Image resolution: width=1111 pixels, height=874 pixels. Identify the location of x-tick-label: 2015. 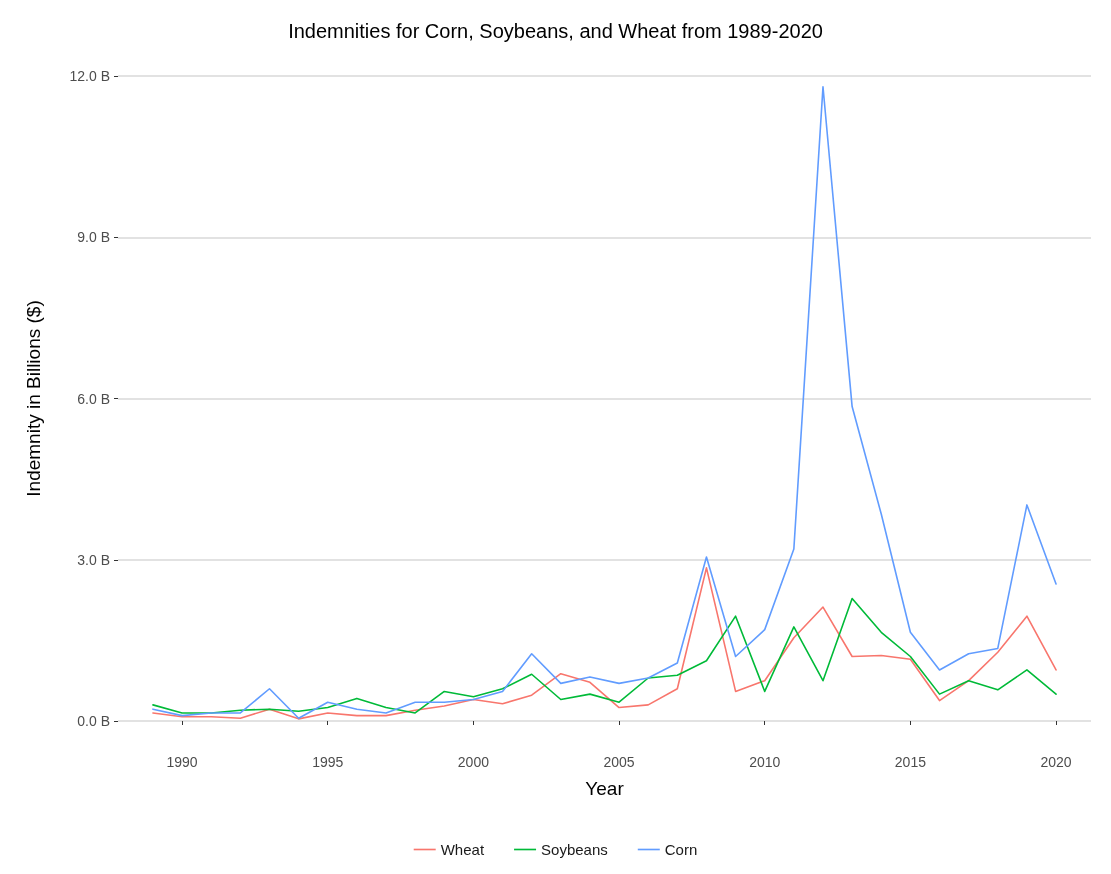
(910, 762).